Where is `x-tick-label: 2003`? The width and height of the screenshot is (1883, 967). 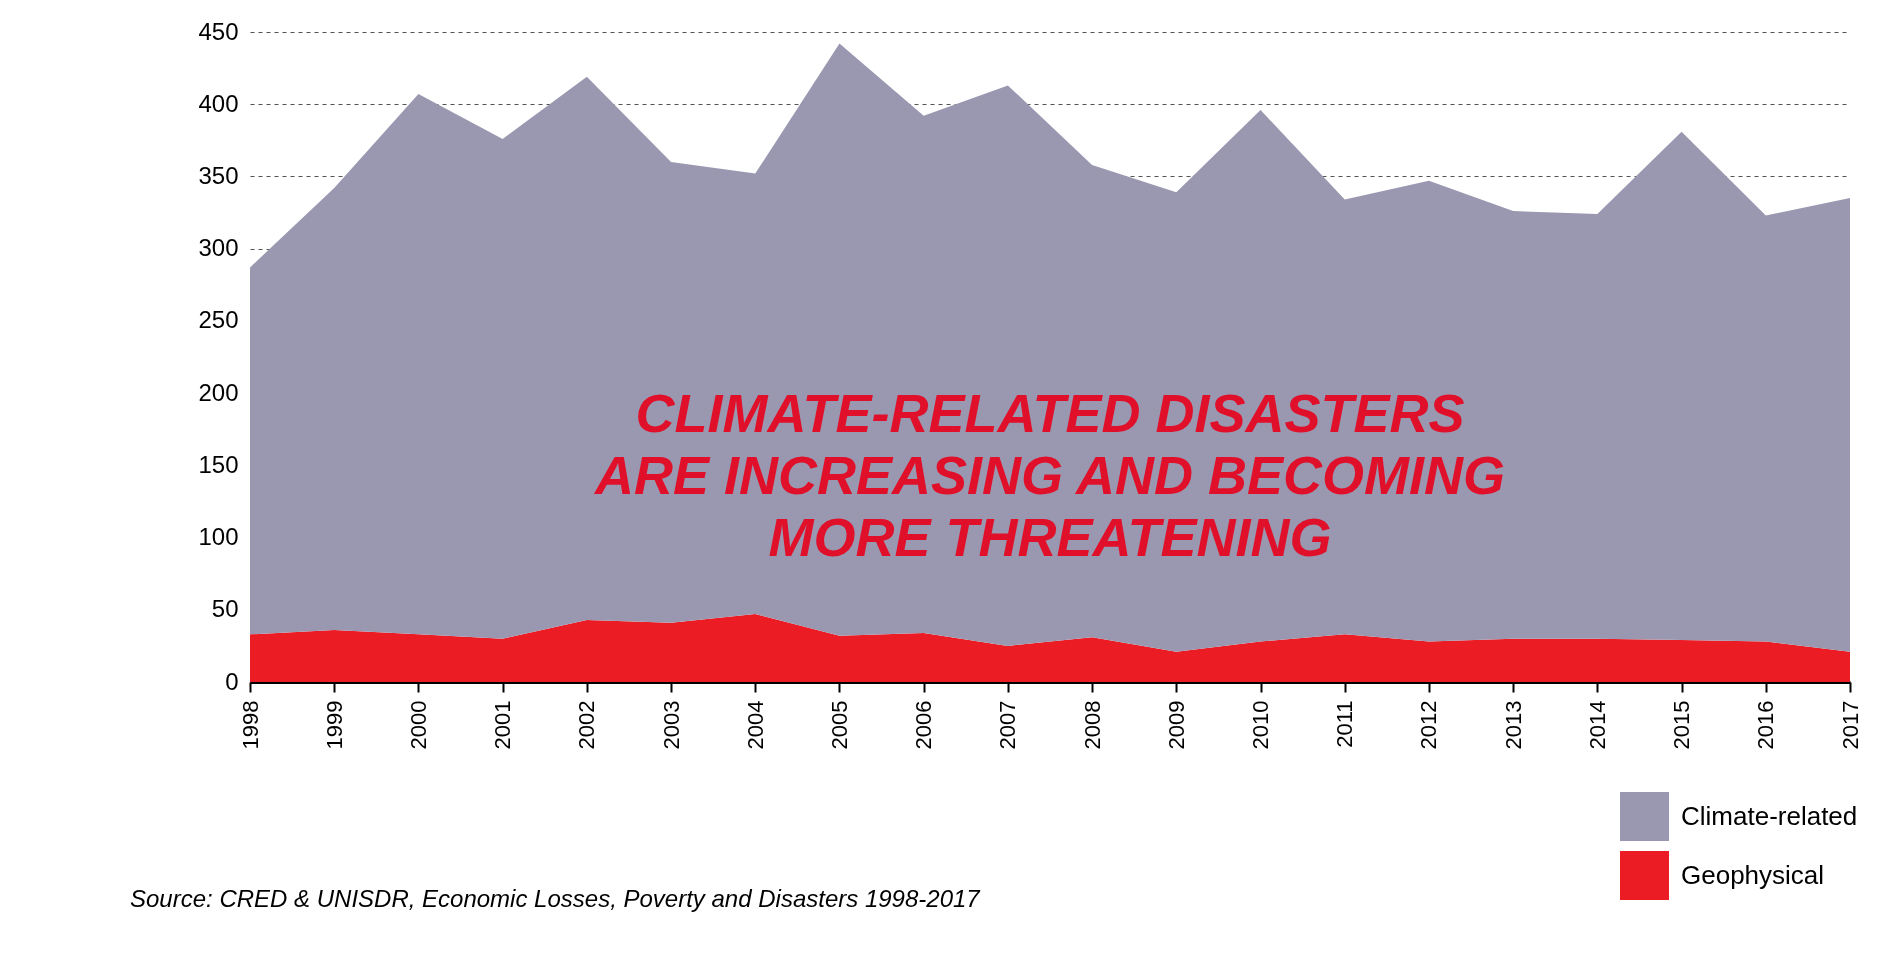
x-tick-label: 2003 is located at coordinates (671, 725).